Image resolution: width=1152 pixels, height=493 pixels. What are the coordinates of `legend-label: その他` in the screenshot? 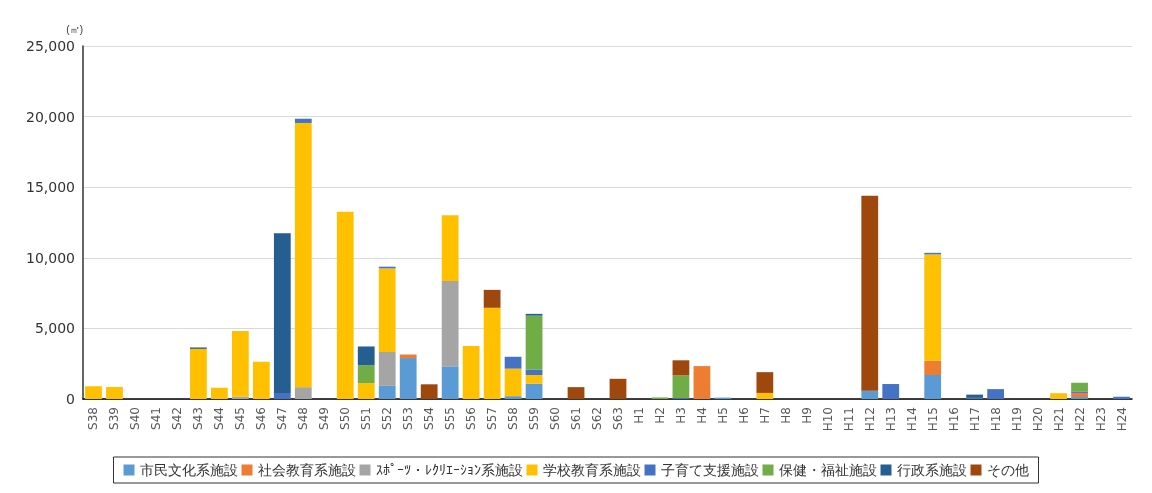 It's located at (1007, 470).